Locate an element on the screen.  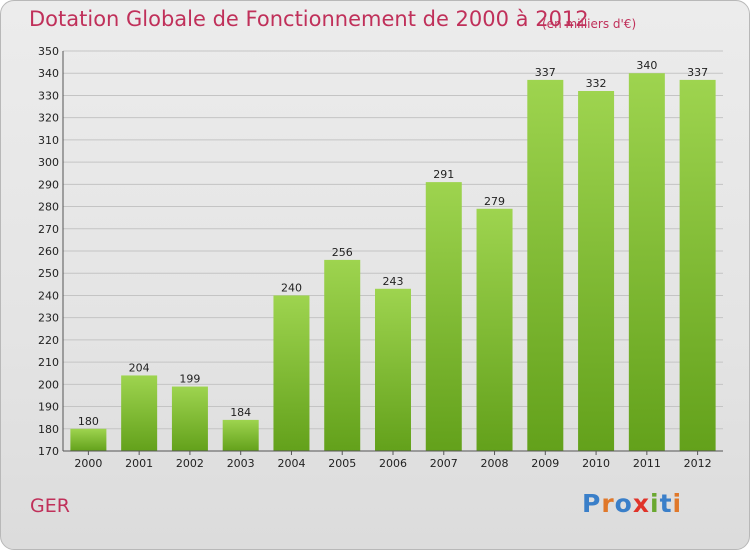
bar-value-label: 256 is located at coordinates (342, 252).